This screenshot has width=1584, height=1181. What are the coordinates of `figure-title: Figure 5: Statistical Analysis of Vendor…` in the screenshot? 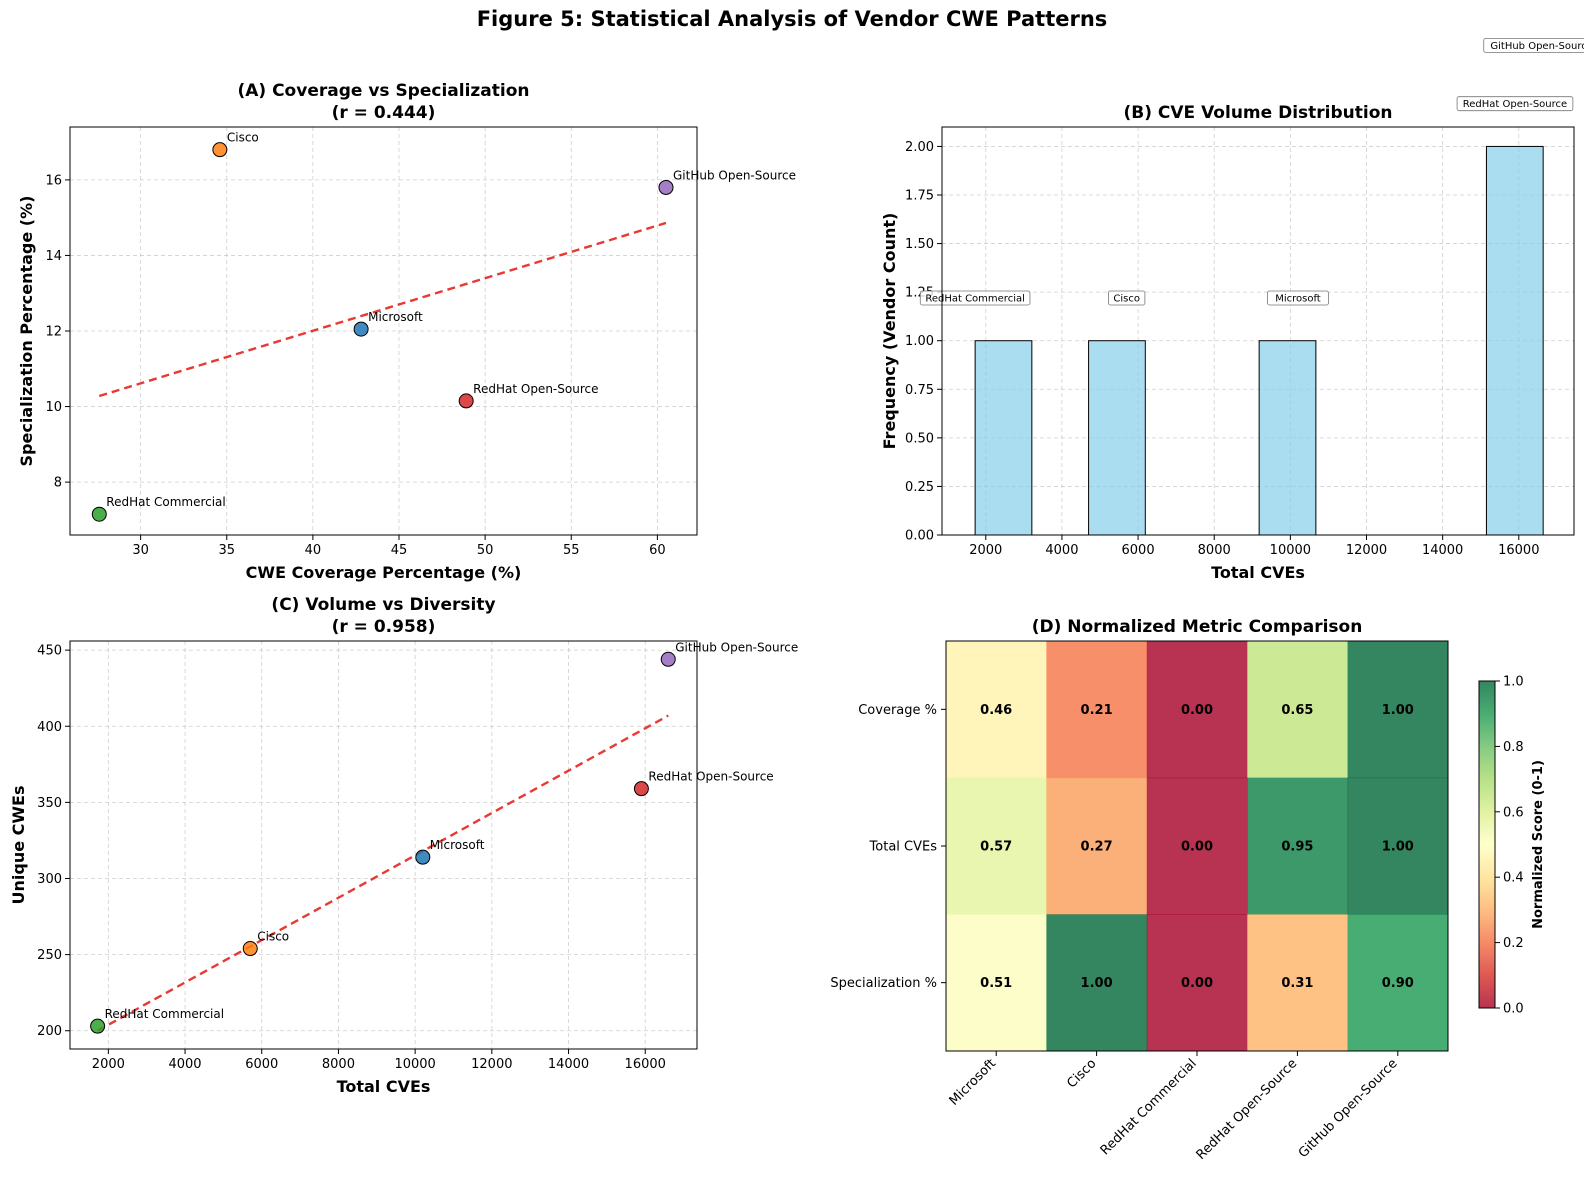 It's located at (792, 19).